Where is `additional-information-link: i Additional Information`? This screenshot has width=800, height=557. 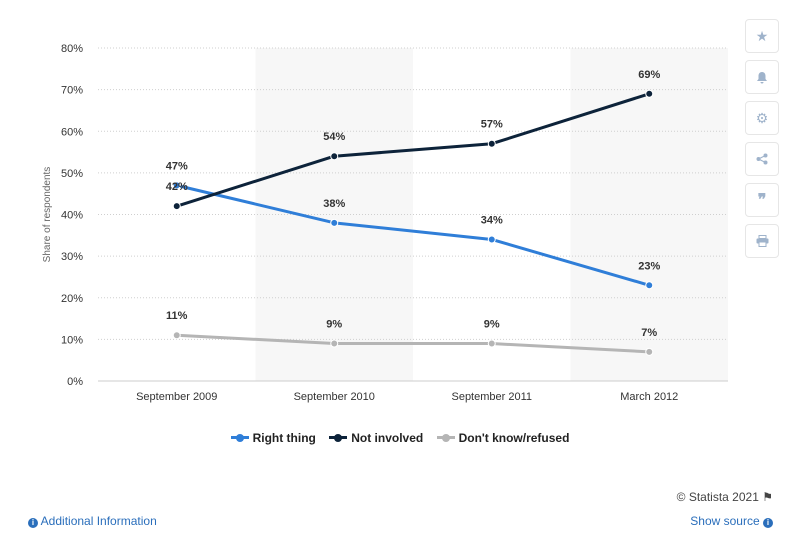
additional-information-link: i Additional Information is located at coordinates (92, 521).